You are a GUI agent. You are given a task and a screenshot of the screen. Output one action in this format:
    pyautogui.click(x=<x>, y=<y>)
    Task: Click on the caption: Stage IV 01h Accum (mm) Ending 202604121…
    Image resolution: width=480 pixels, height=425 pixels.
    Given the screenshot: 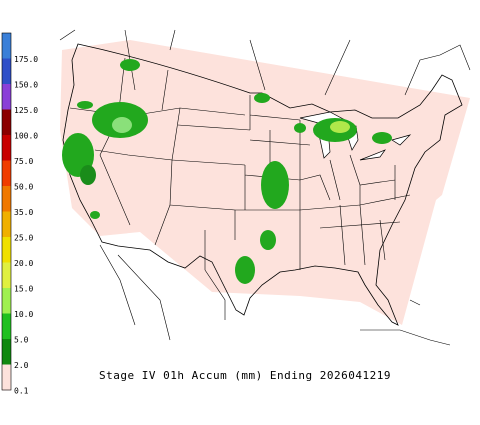 What is the action you would take?
    pyautogui.click(x=245, y=375)
    